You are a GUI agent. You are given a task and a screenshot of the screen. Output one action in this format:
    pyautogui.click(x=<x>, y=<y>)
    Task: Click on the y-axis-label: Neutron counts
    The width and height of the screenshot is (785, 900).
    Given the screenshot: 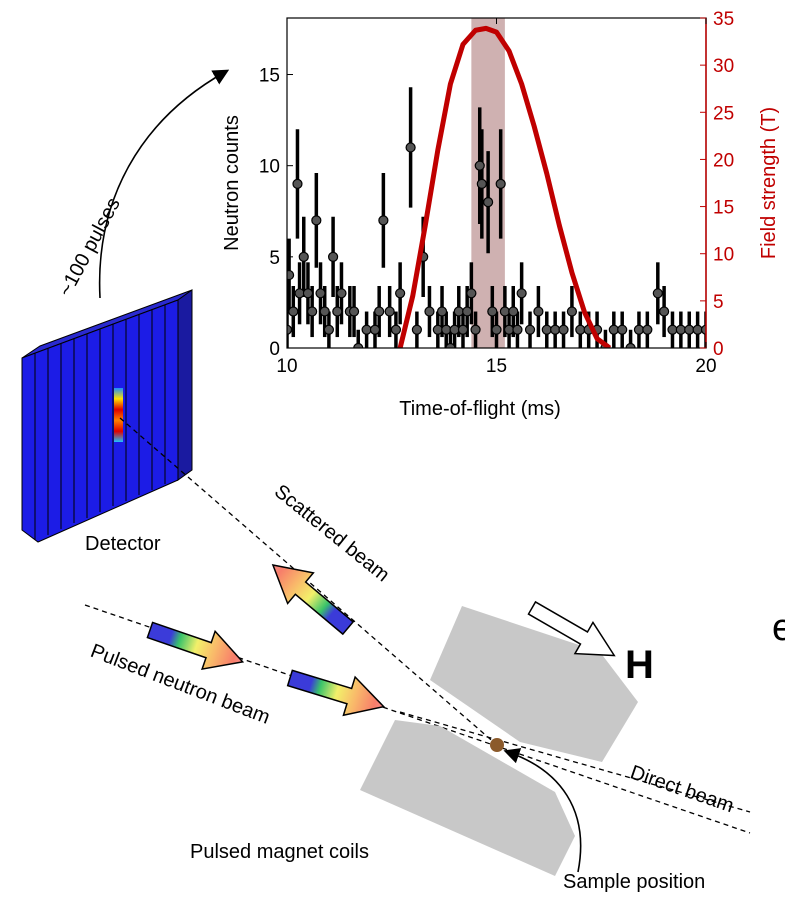 What is the action you would take?
    pyautogui.click(x=232, y=183)
    